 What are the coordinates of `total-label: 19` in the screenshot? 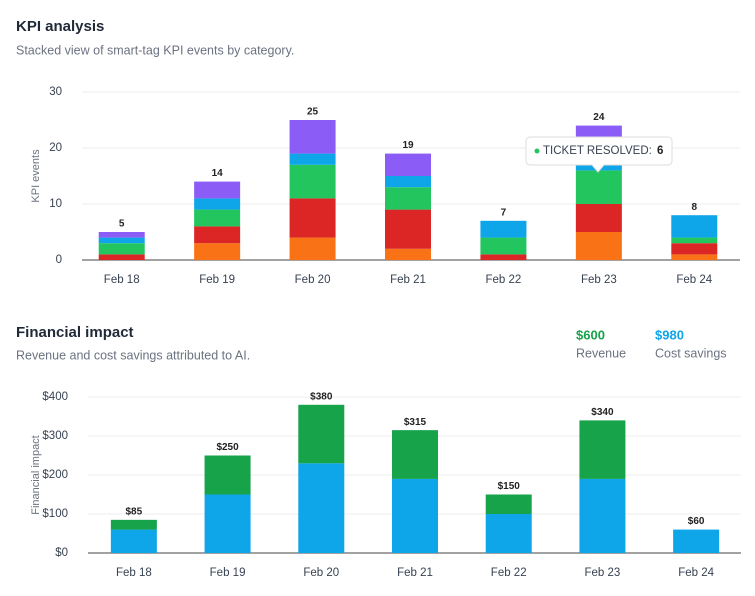 It's located at (408, 145).